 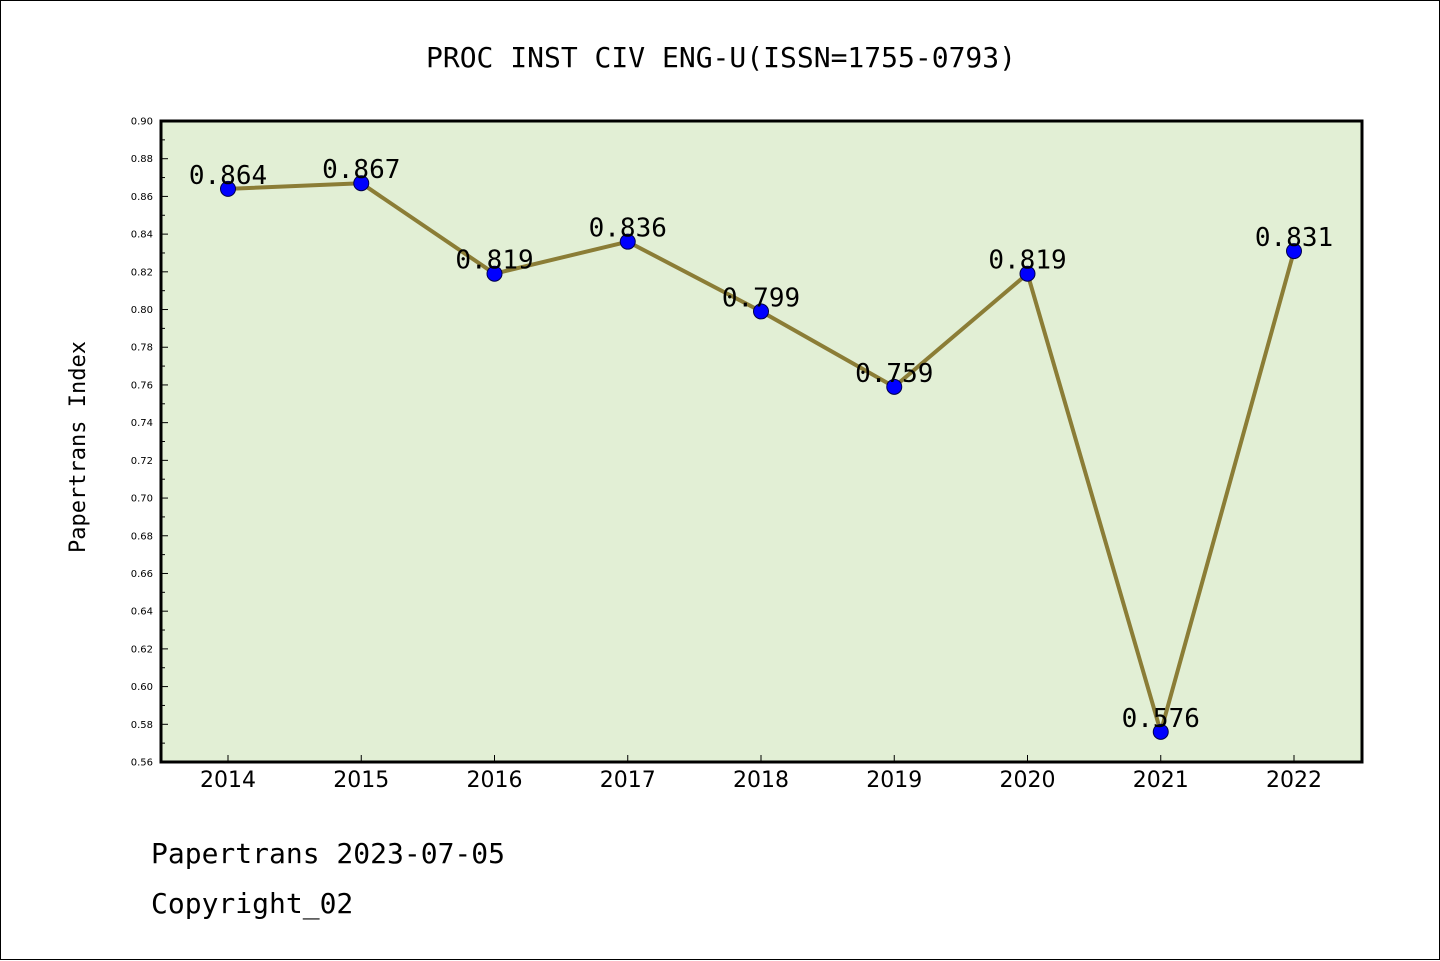 What do you see at coordinates (142, 385) in the screenshot?
I see `y-tick-label: 0.76` at bounding box center [142, 385].